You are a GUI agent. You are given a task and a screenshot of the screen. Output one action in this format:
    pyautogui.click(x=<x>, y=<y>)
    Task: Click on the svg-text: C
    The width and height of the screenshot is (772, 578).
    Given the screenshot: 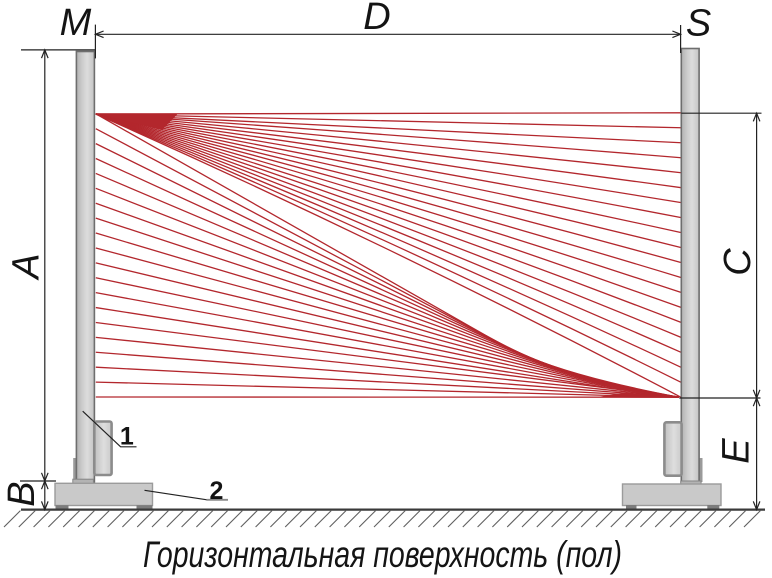 What is the action you would take?
    pyautogui.click(x=738, y=262)
    